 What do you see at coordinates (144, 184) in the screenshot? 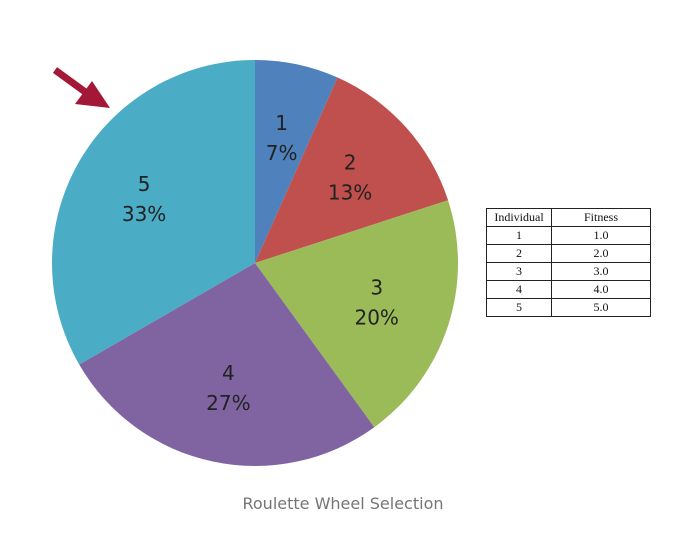
I see `slice-label-5: 5` at bounding box center [144, 184].